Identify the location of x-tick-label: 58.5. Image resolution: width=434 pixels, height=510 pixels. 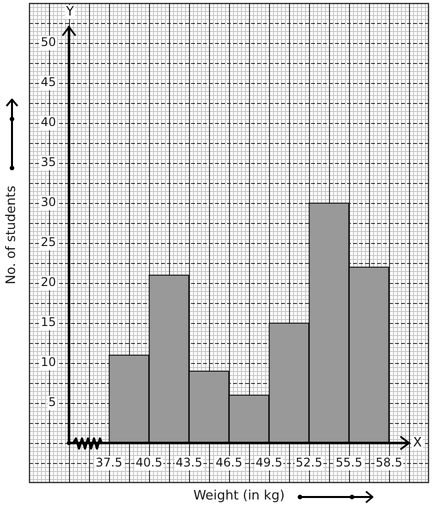
(389, 462).